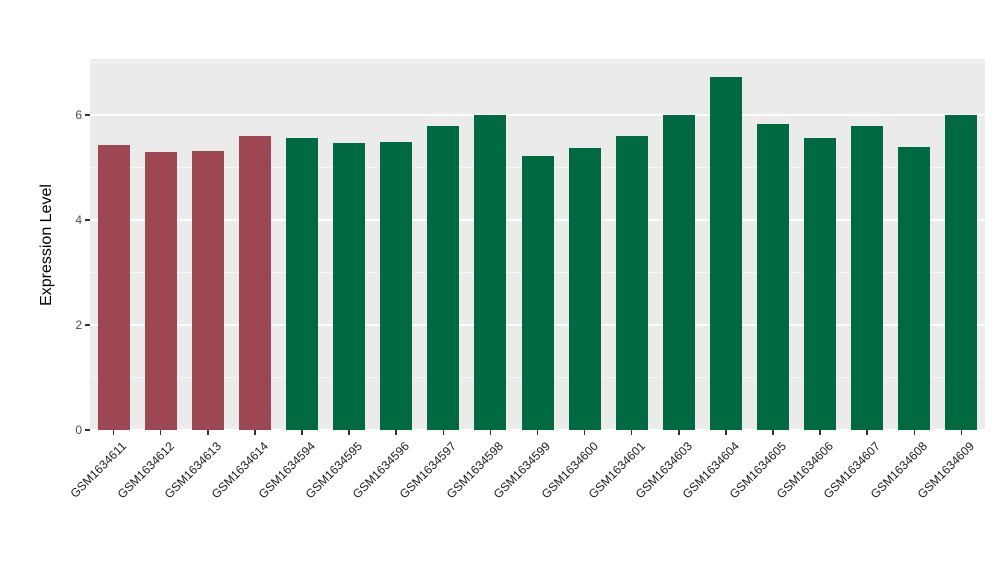 This screenshot has width=1000, height=580. I want to click on bar-GSM1634605, so click(773, 276).